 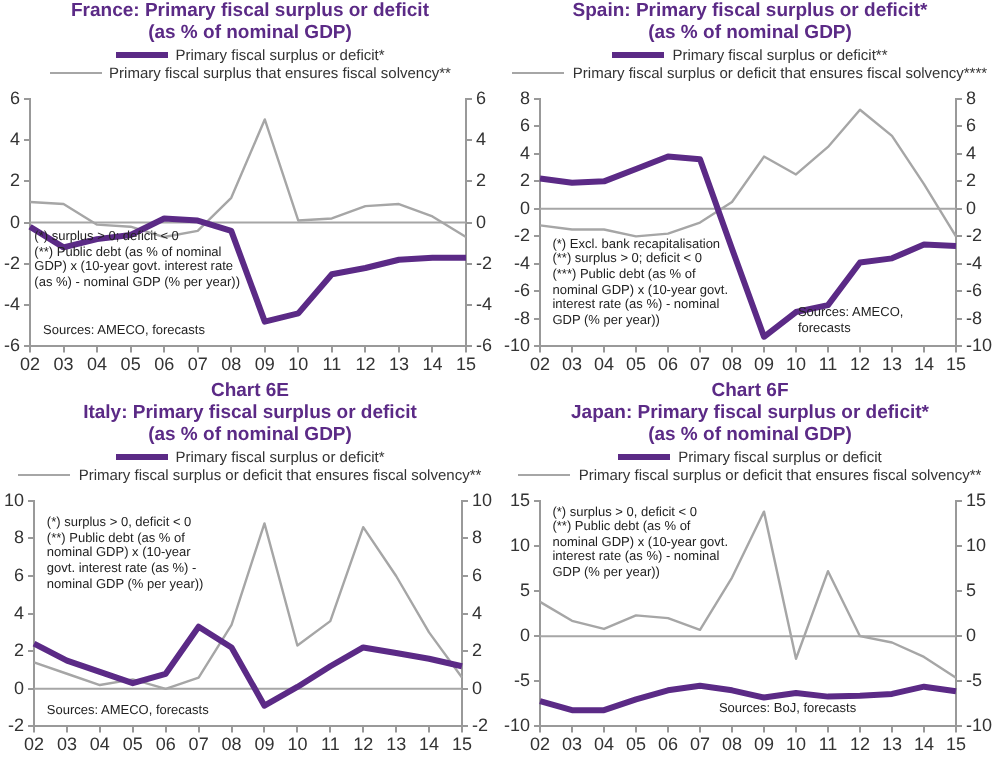 I want to click on chart-title: Chart 6E Italy: Primary fiscal surplus or deficit (as % of nominal GDP), so click(x=250, y=413).